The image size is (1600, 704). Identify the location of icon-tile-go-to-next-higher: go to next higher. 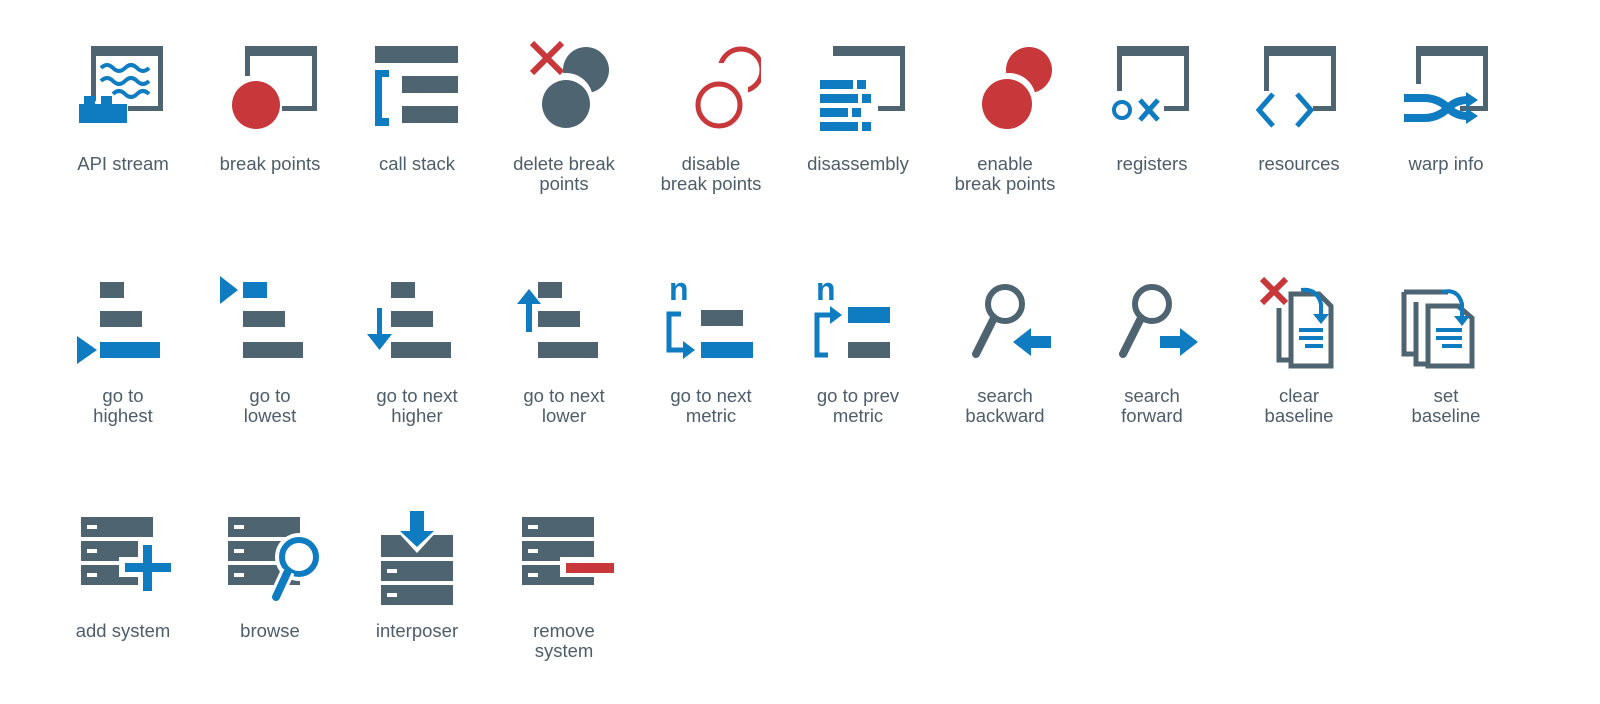
(417, 348).